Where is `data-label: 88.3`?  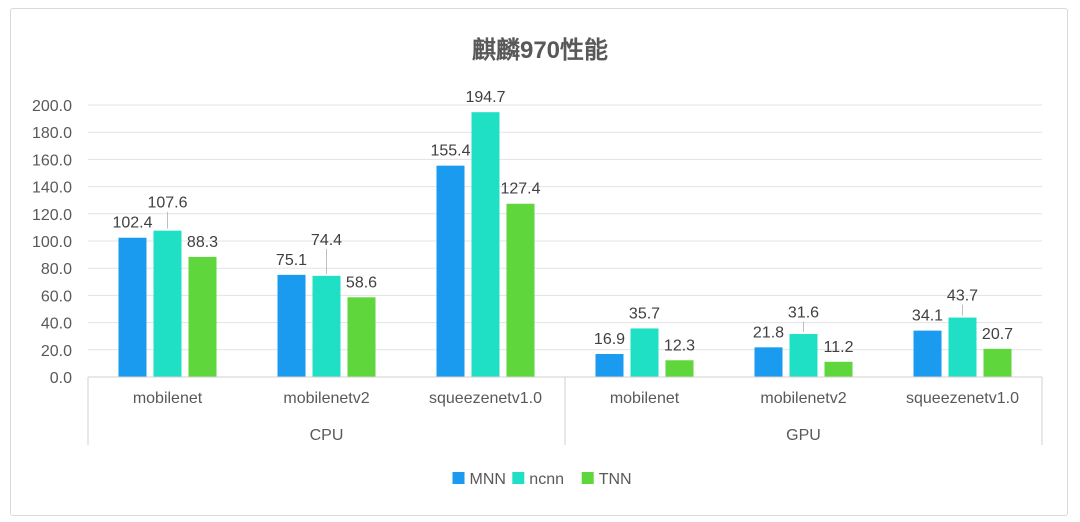 data-label: 88.3 is located at coordinates (202, 242).